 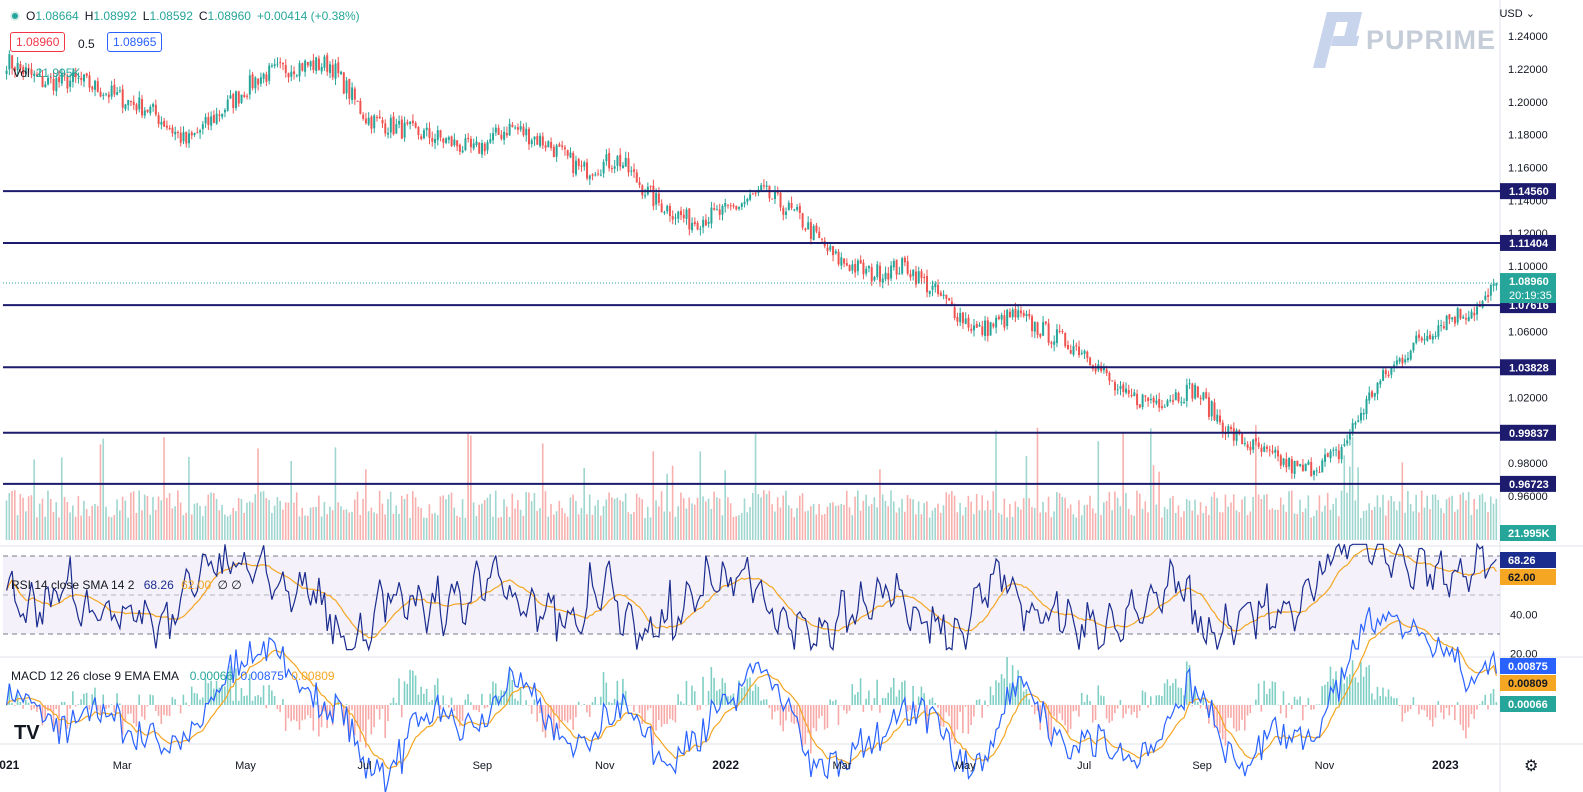 What do you see at coordinates (1529, 534) in the screenshot?
I see `volume-tag-label: 21.995K` at bounding box center [1529, 534].